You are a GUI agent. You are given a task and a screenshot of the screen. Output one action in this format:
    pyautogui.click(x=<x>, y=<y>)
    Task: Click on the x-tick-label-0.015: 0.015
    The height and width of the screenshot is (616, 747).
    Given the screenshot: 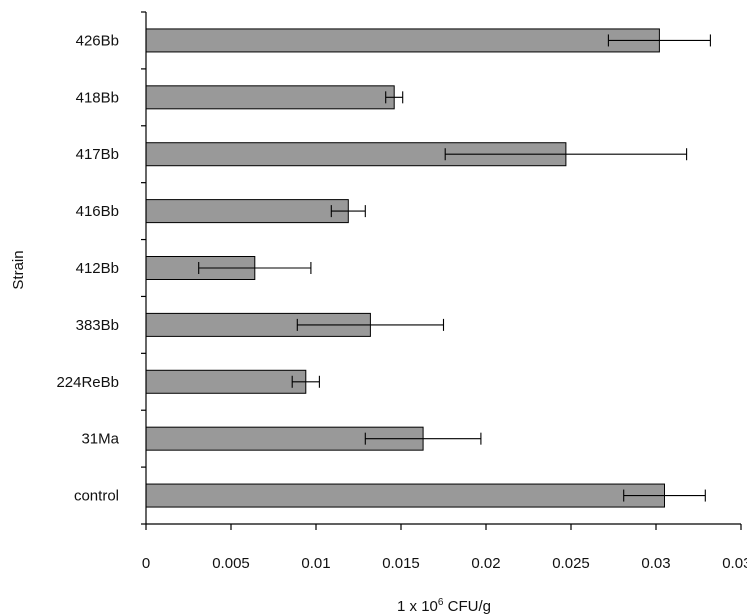 What is the action you would take?
    pyautogui.click(x=401, y=563)
    